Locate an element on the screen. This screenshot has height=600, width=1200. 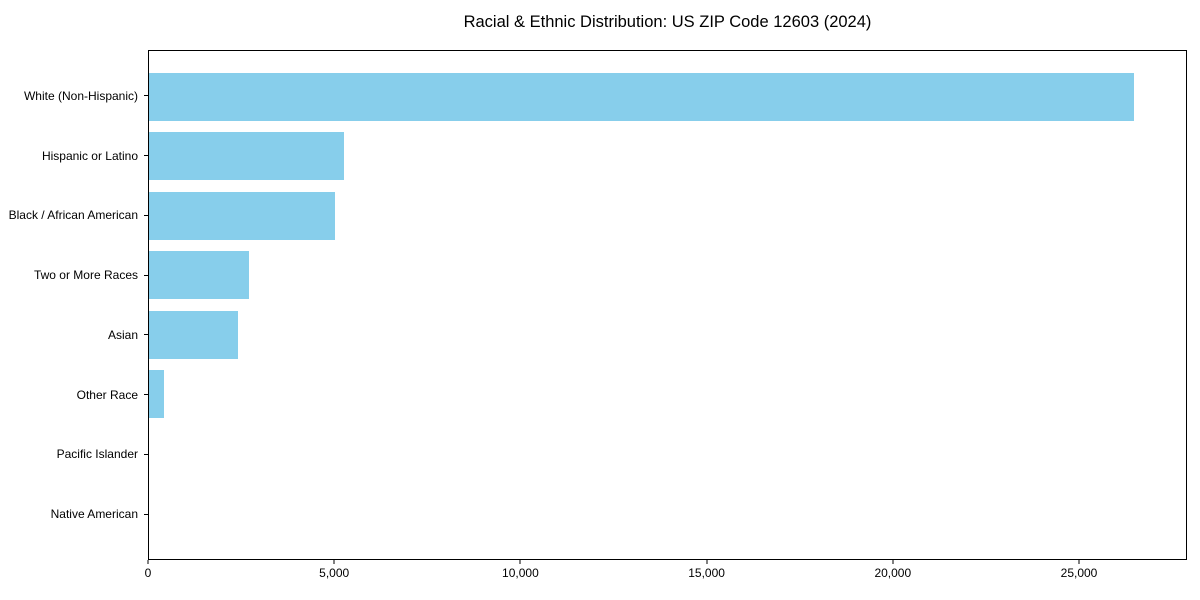
y-axis-label: White (Non-Hispanic) is located at coordinates (80, 95).